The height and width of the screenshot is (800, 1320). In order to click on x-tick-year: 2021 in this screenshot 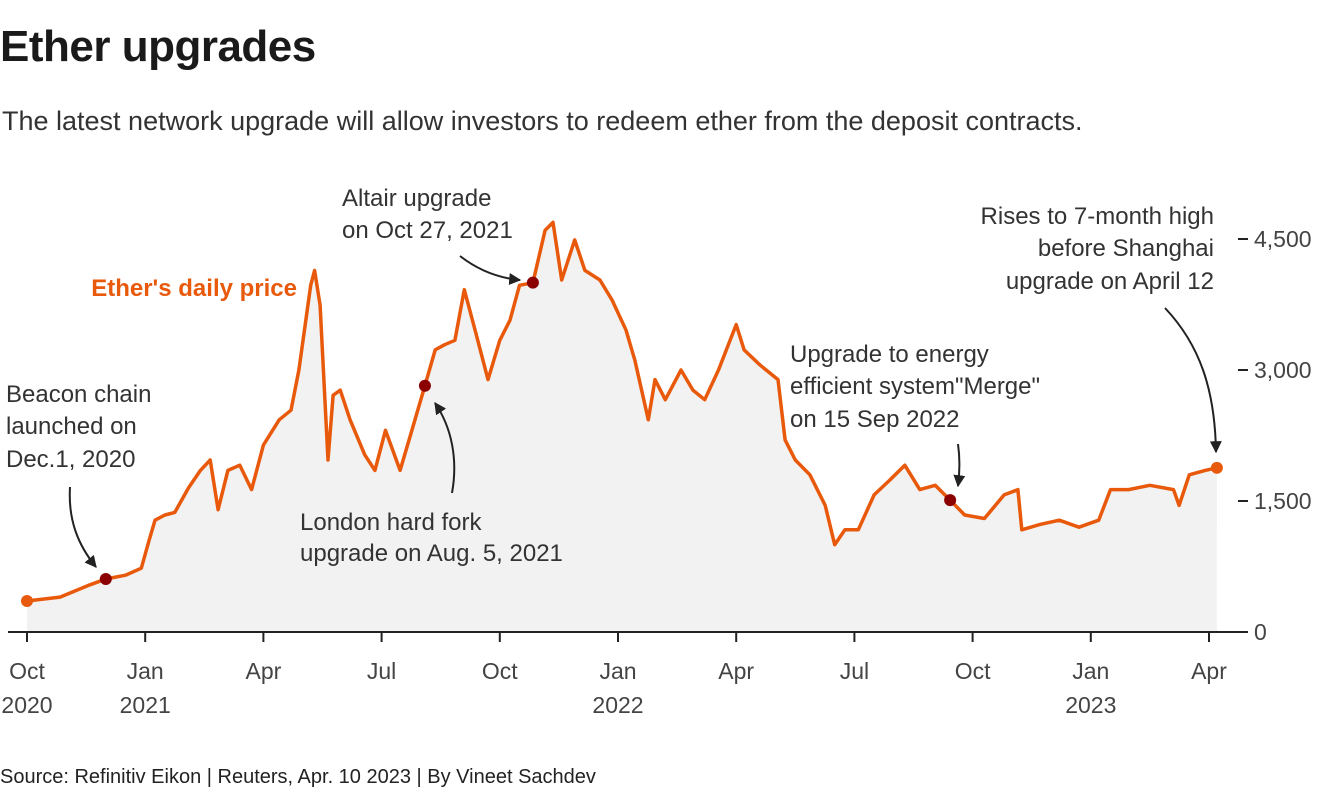, I will do `click(145, 705)`.